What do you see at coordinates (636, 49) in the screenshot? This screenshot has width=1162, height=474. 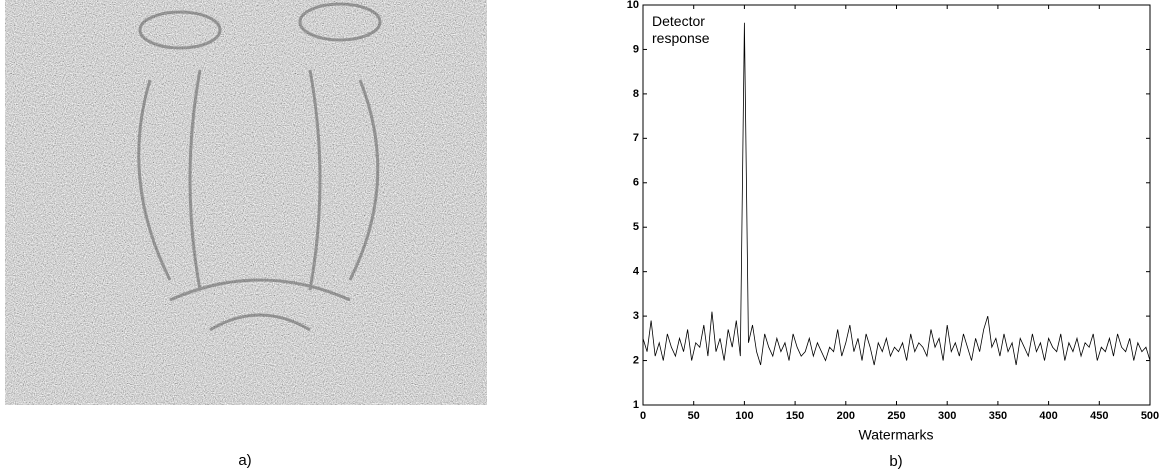 I see `y-tick-label: 9` at bounding box center [636, 49].